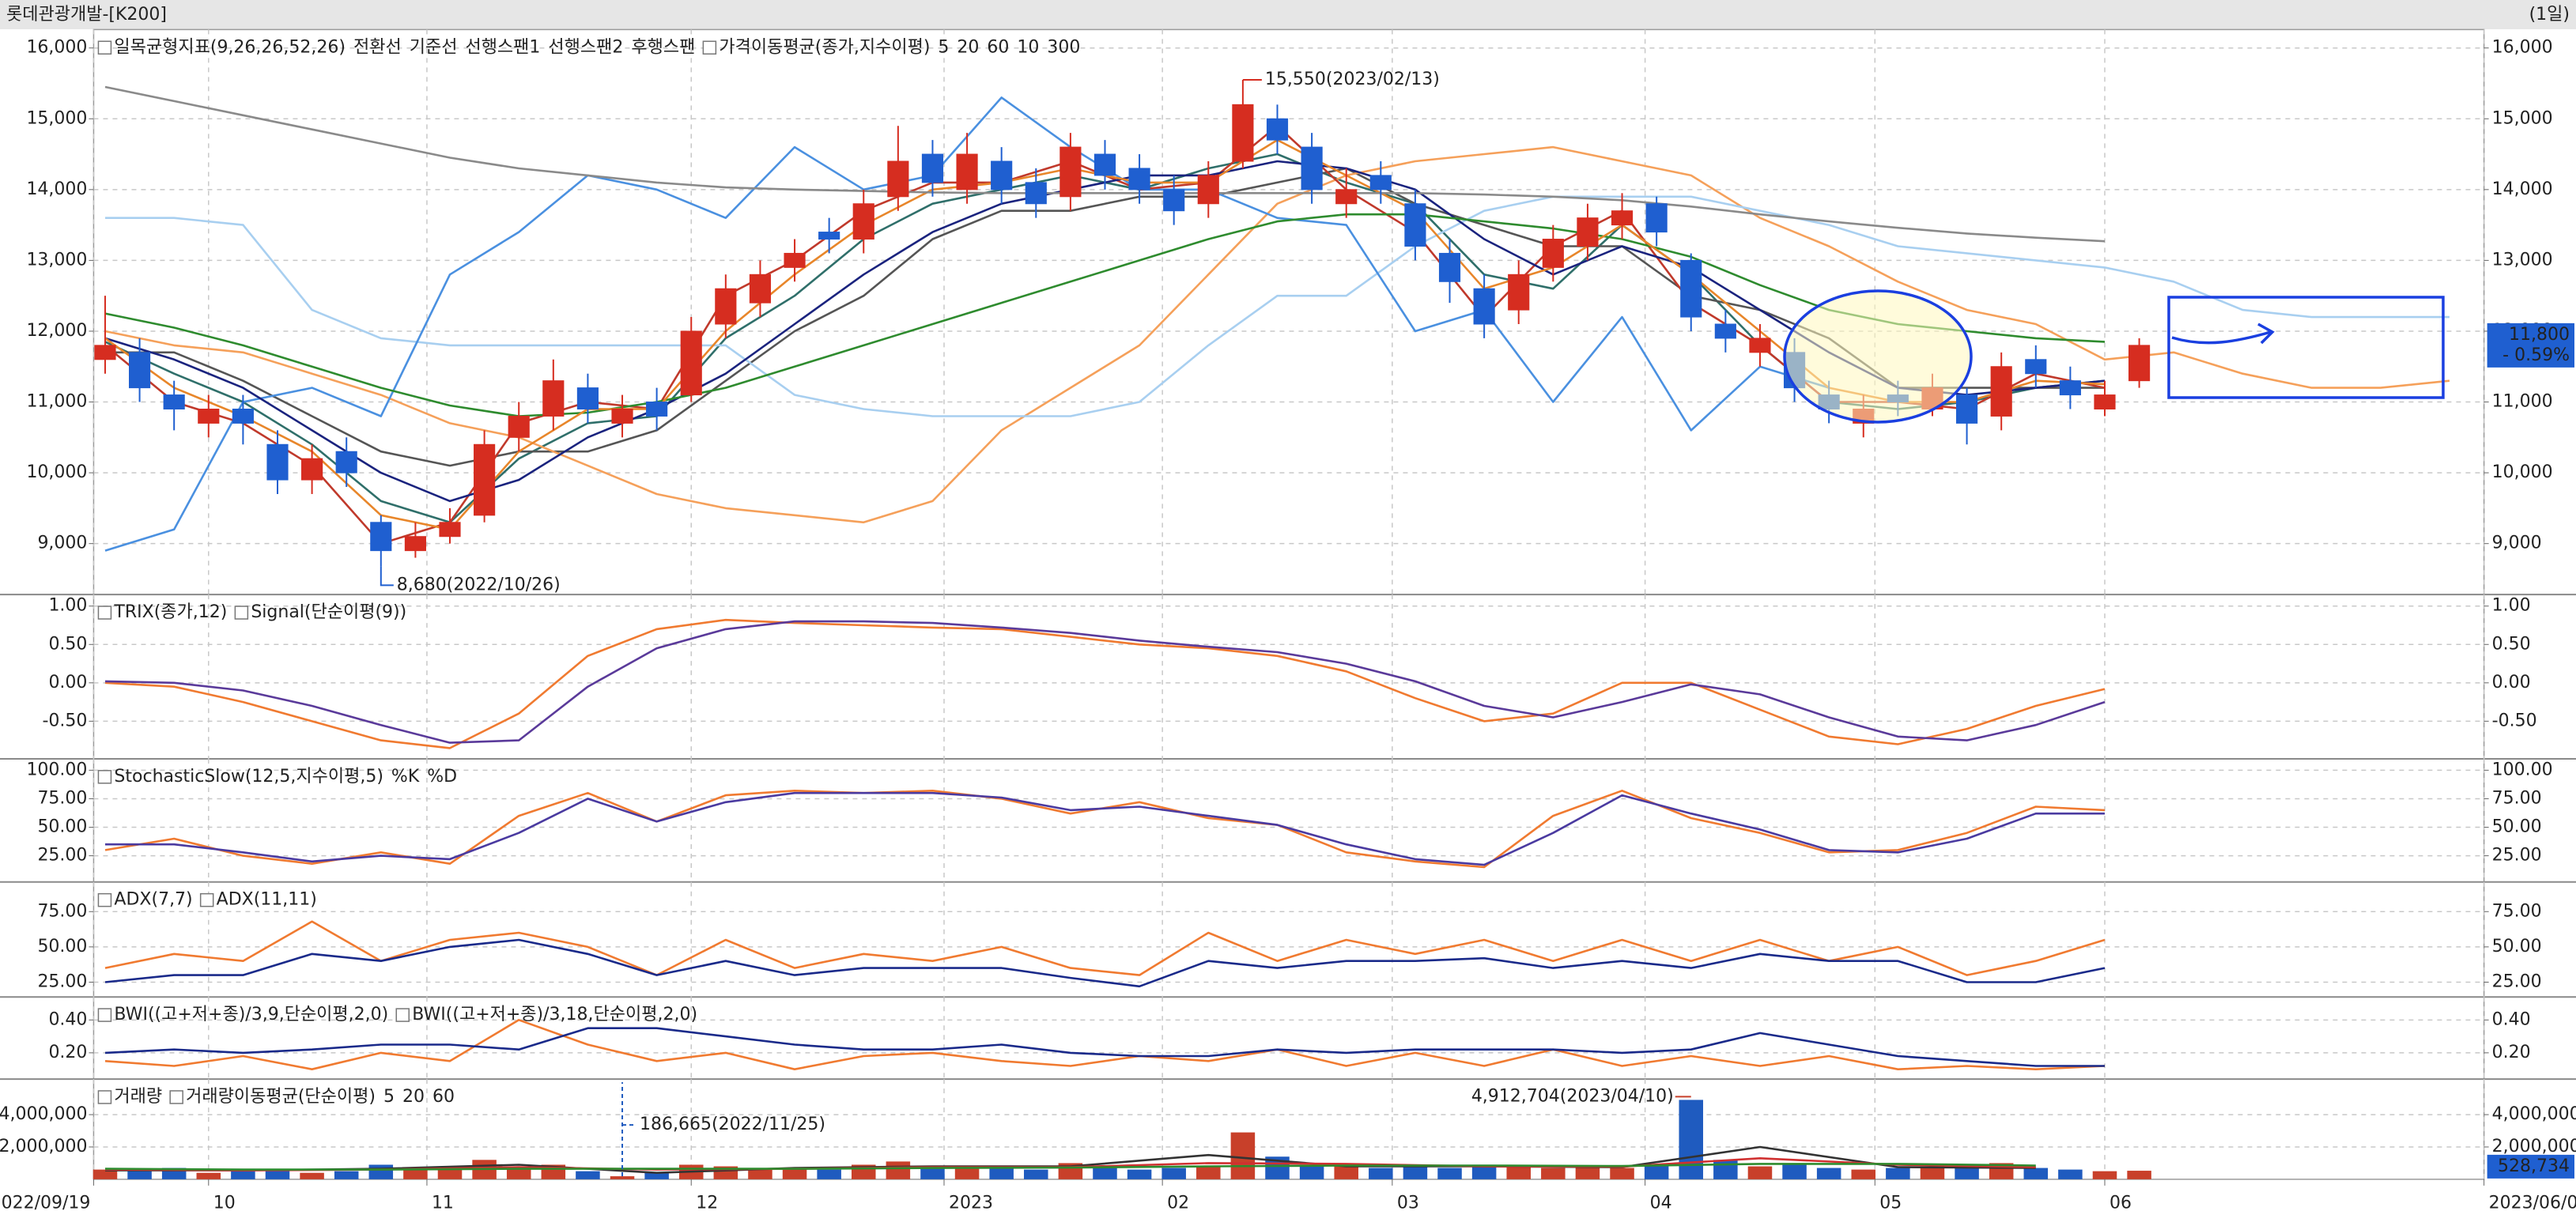 The image size is (2576, 1211). What do you see at coordinates (56, 331) in the screenshot?
I see `y-tick-label: 12,000` at bounding box center [56, 331].